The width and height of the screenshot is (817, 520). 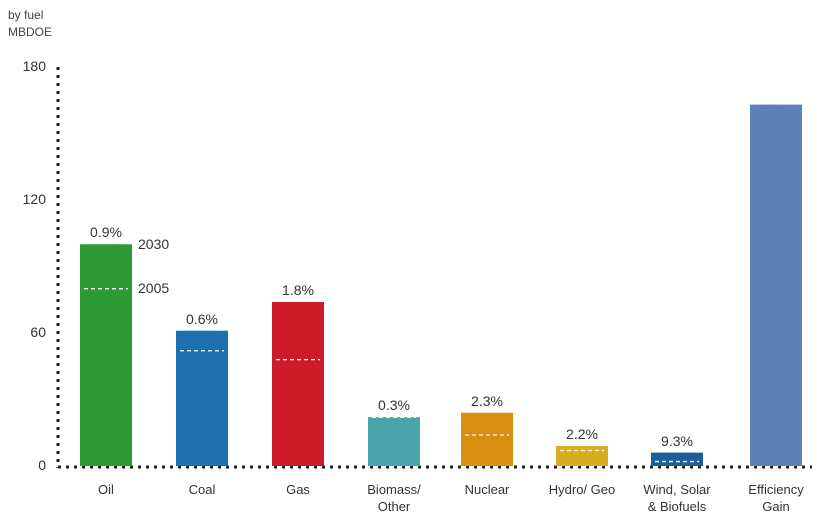 I want to click on growth-rate-label: 2.3%, so click(x=487, y=400).